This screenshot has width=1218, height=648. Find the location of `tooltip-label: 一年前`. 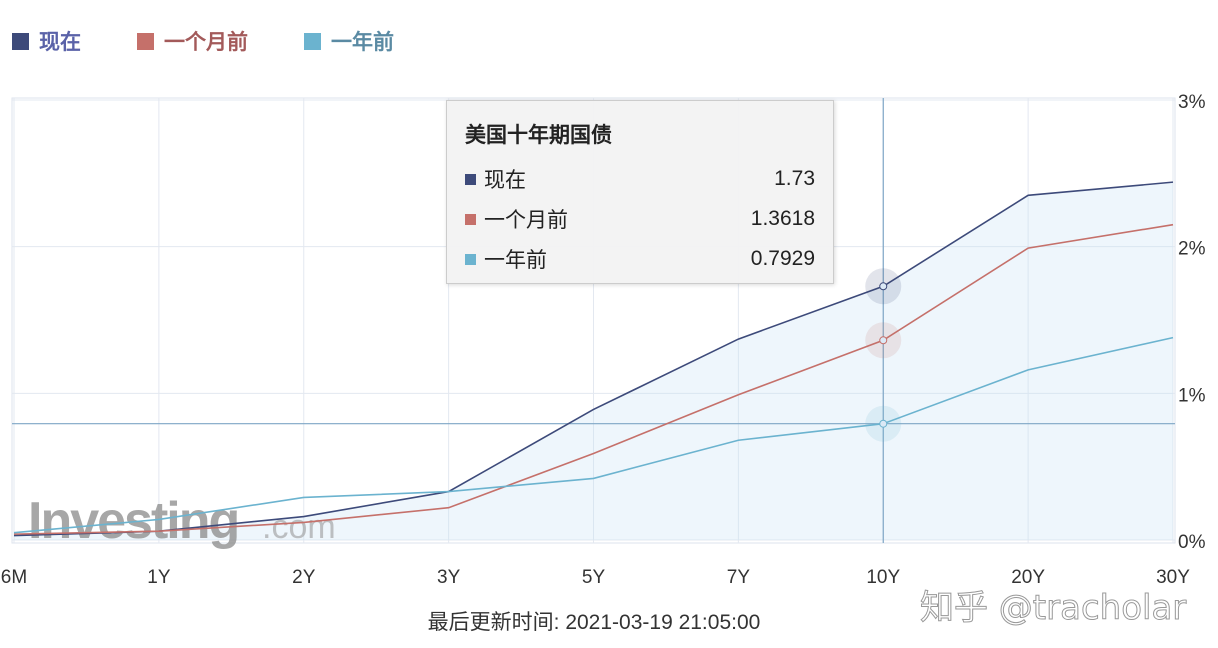

tooltip-label: 一年前 is located at coordinates (515, 260).